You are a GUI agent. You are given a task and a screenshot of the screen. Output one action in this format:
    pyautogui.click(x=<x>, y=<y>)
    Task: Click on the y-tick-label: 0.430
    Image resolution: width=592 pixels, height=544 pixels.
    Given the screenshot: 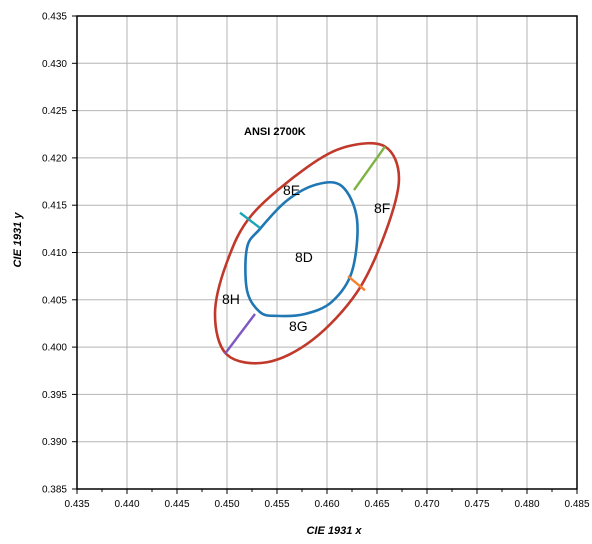 What is the action you would take?
    pyautogui.click(x=54, y=64)
    